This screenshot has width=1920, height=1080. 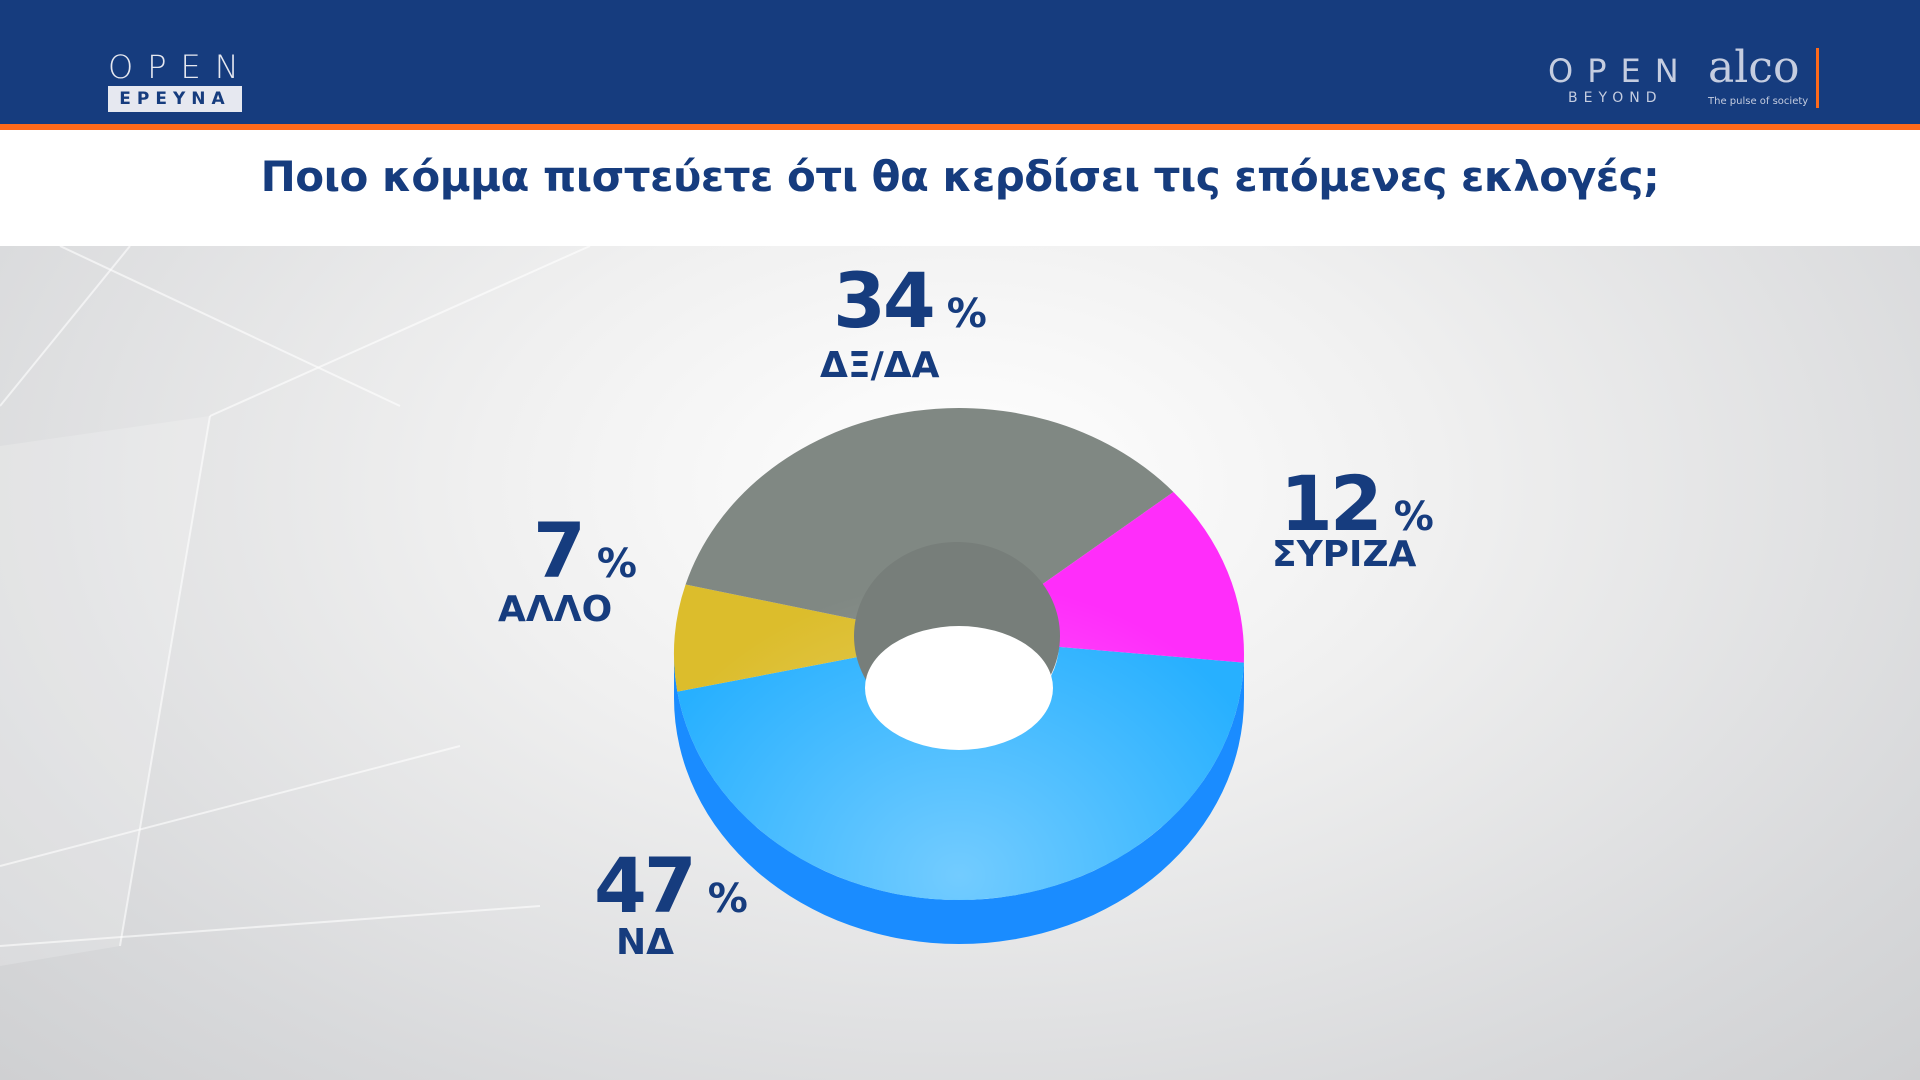 What do you see at coordinates (880, 365) in the screenshot?
I see `category-label-dxda: ΔΞ/ΔΑ` at bounding box center [880, 365].